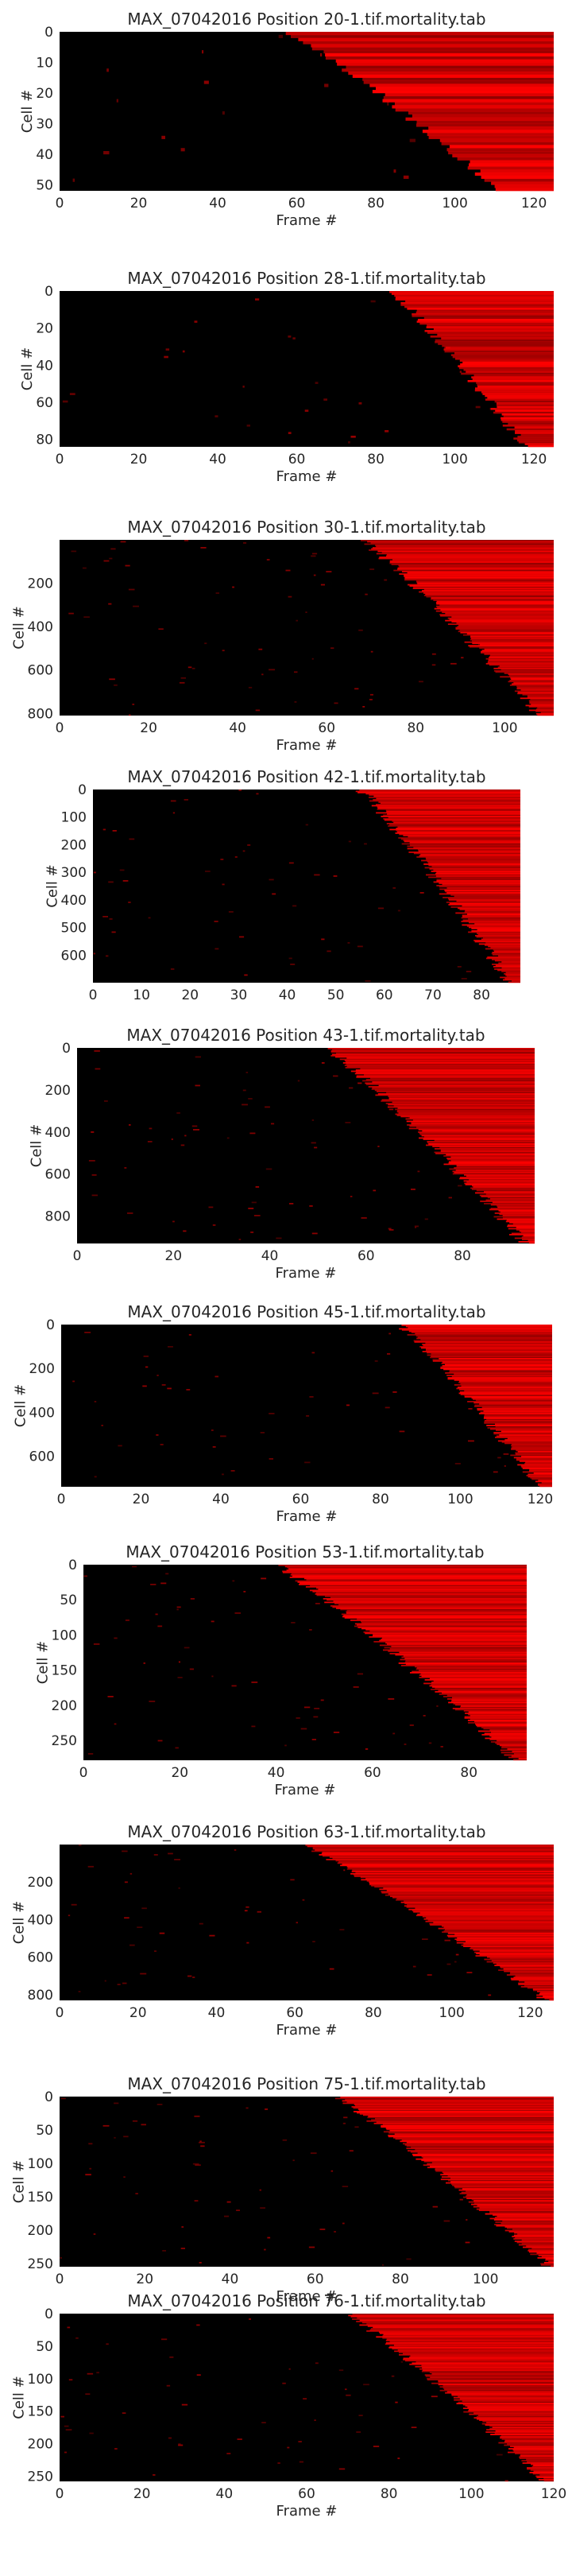 The image size is (572, 2576). What do you see at coordinates (40, 1996) in the screenshot?
I see `y-tick-label: 800` at bounding box center [40, 1996].